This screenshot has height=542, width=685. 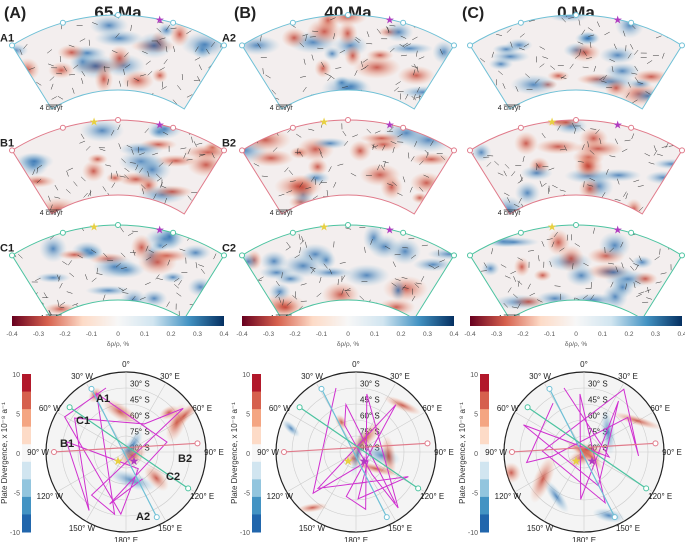 What do you see at coordinates (229, 38) in the screenshot?
I see `section-label-right: A2` at bounding box center [229, 38].